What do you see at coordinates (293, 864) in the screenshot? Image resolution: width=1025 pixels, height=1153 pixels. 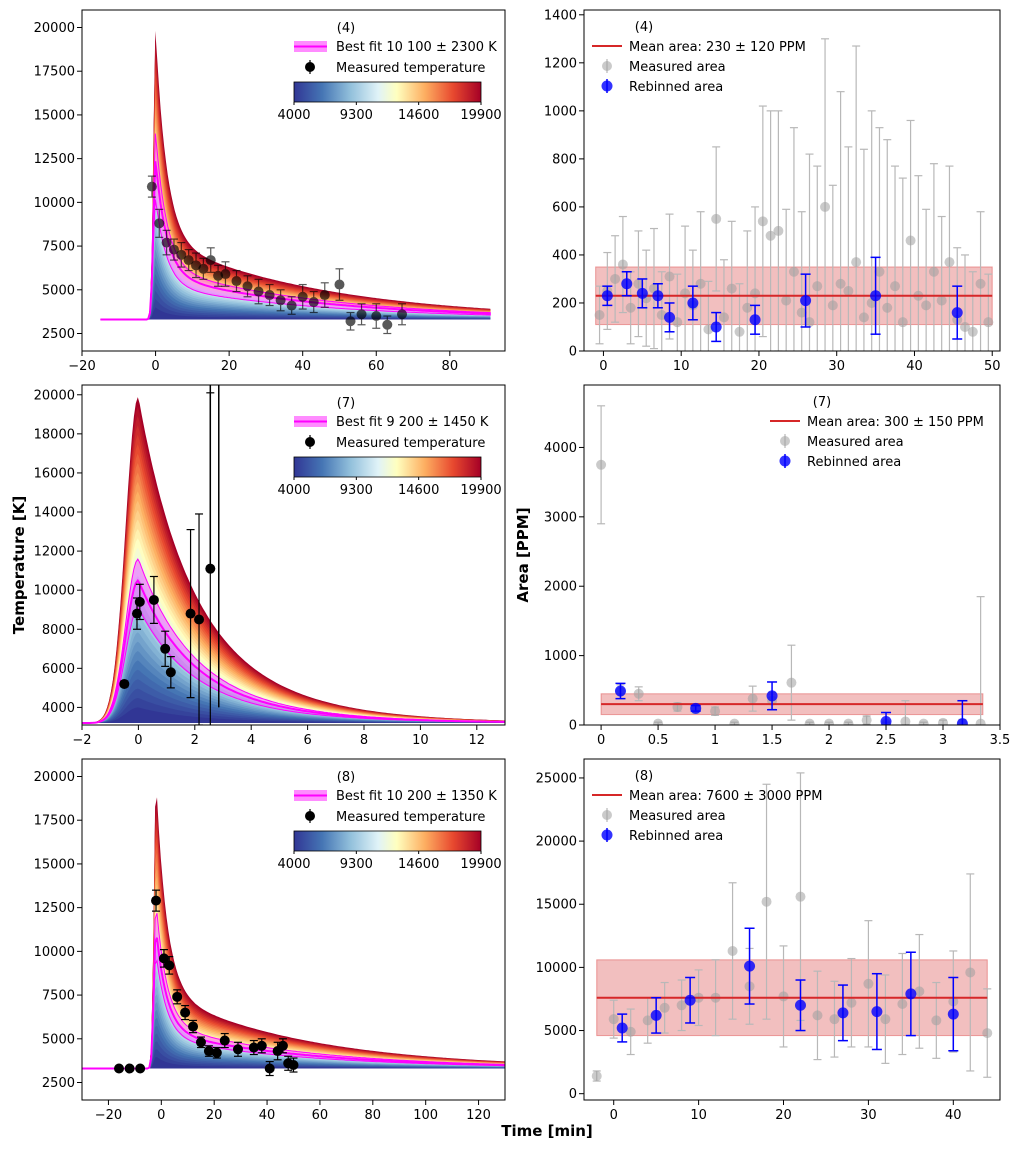 I see `colorbar-tick-label: 4000` at bounding box center [293, 864].